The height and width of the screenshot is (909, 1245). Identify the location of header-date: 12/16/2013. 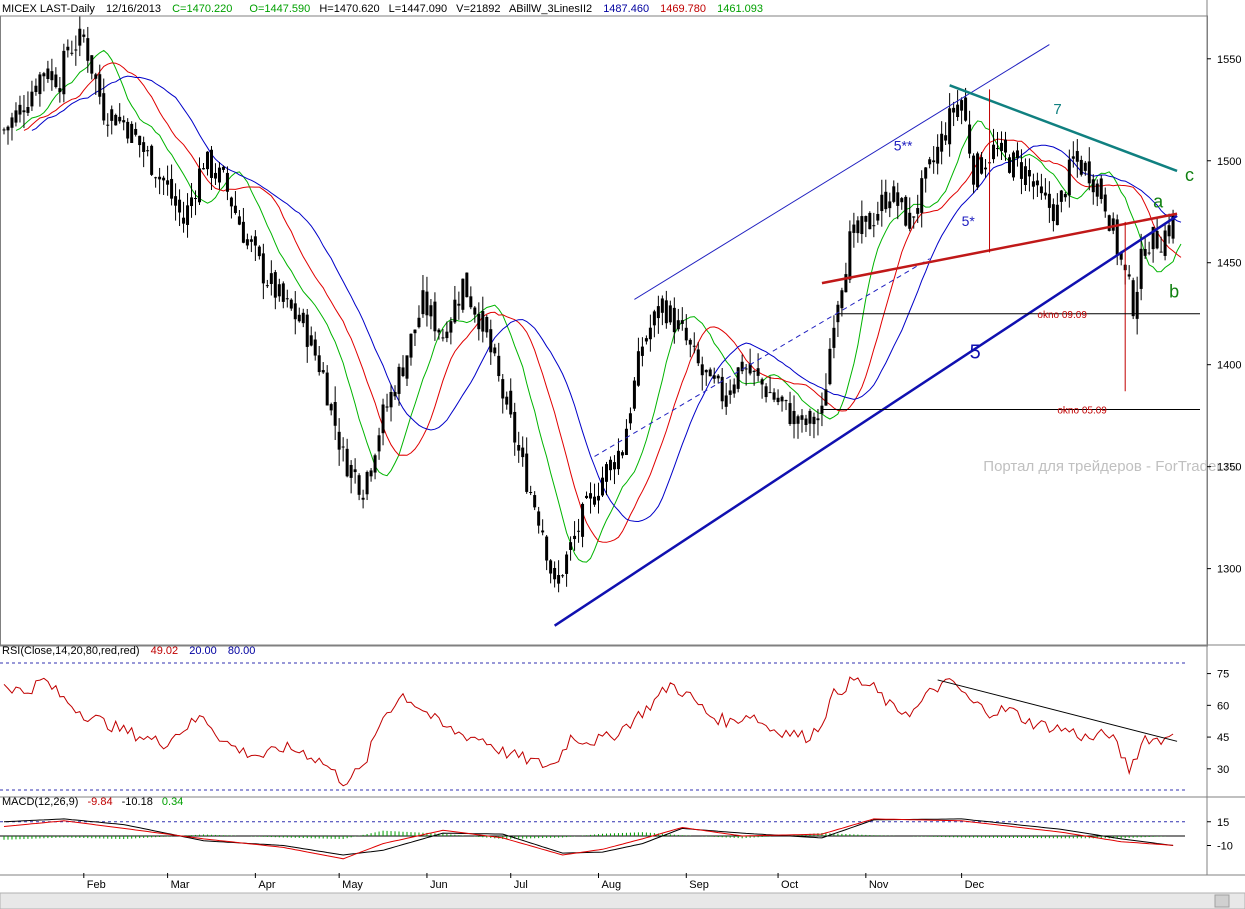
(133, 9).